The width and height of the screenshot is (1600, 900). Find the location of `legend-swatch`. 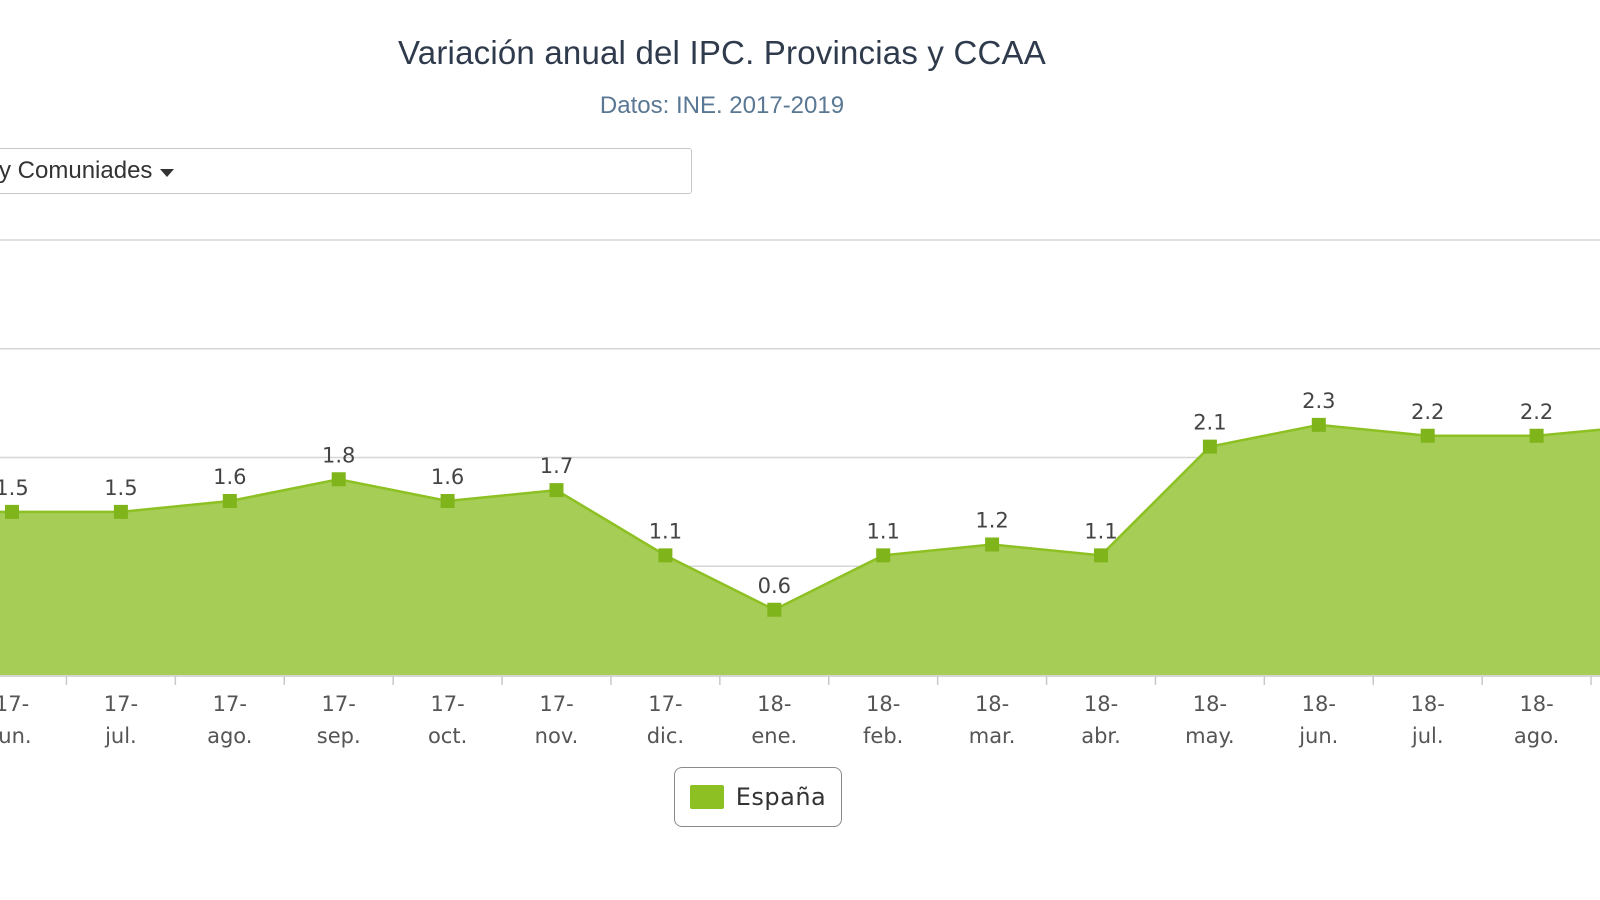

legend-swatch is located at coordinates (706, 797).